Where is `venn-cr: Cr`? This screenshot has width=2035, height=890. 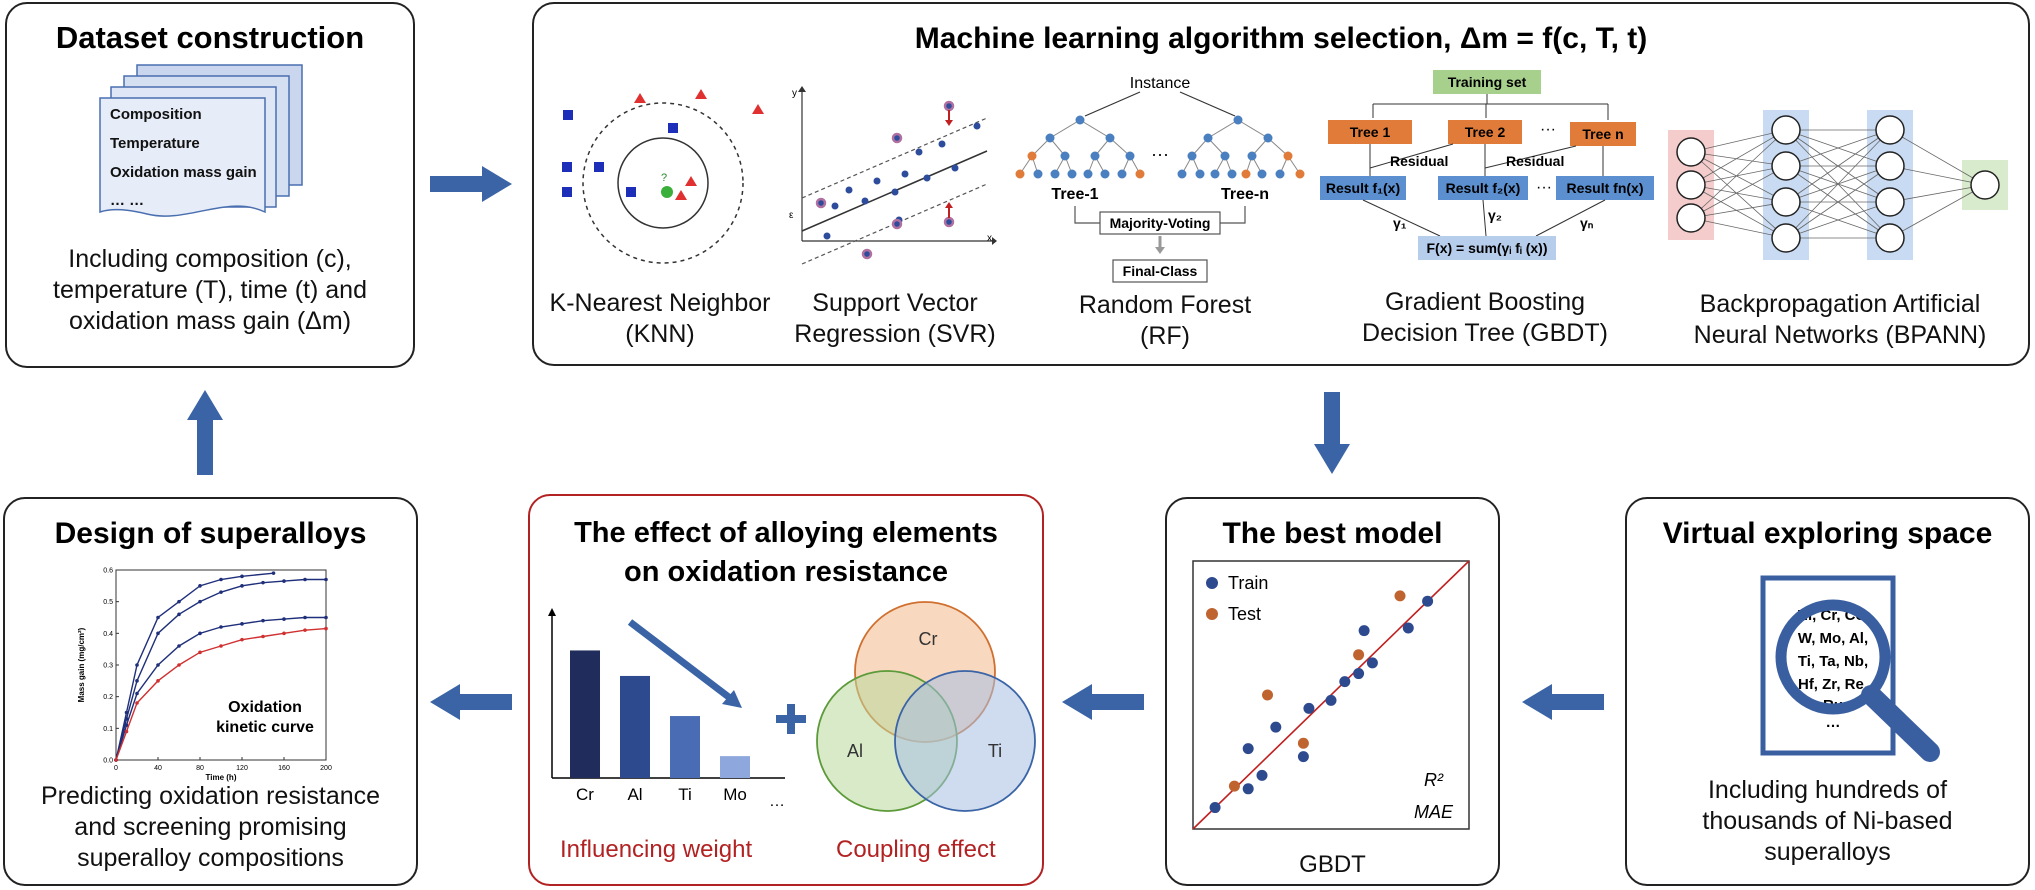 venn-cr: Cr is located at coordinates (928, 639).